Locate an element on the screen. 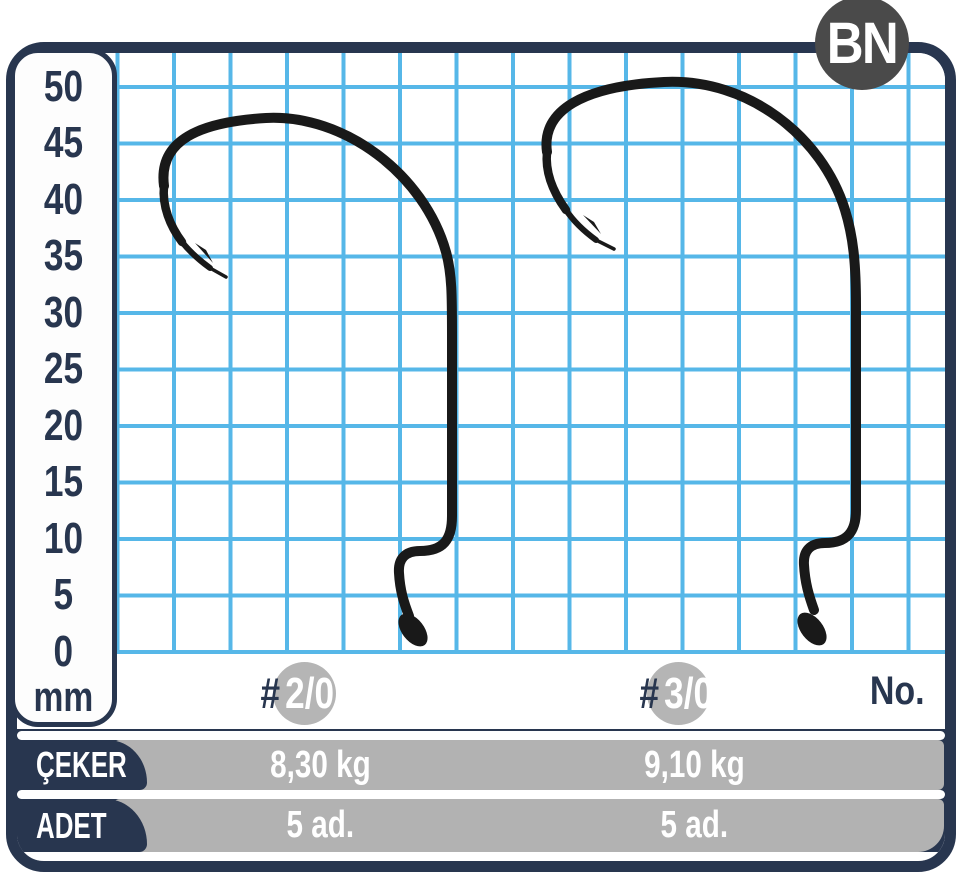  ruler-tick: 10 is located at coordinates (63, 538).